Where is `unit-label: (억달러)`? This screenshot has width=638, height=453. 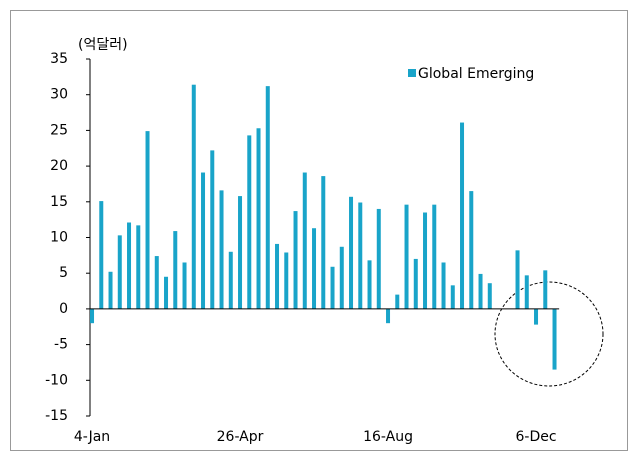 unit-label: (억달러) is located at coordinates (103, 45).